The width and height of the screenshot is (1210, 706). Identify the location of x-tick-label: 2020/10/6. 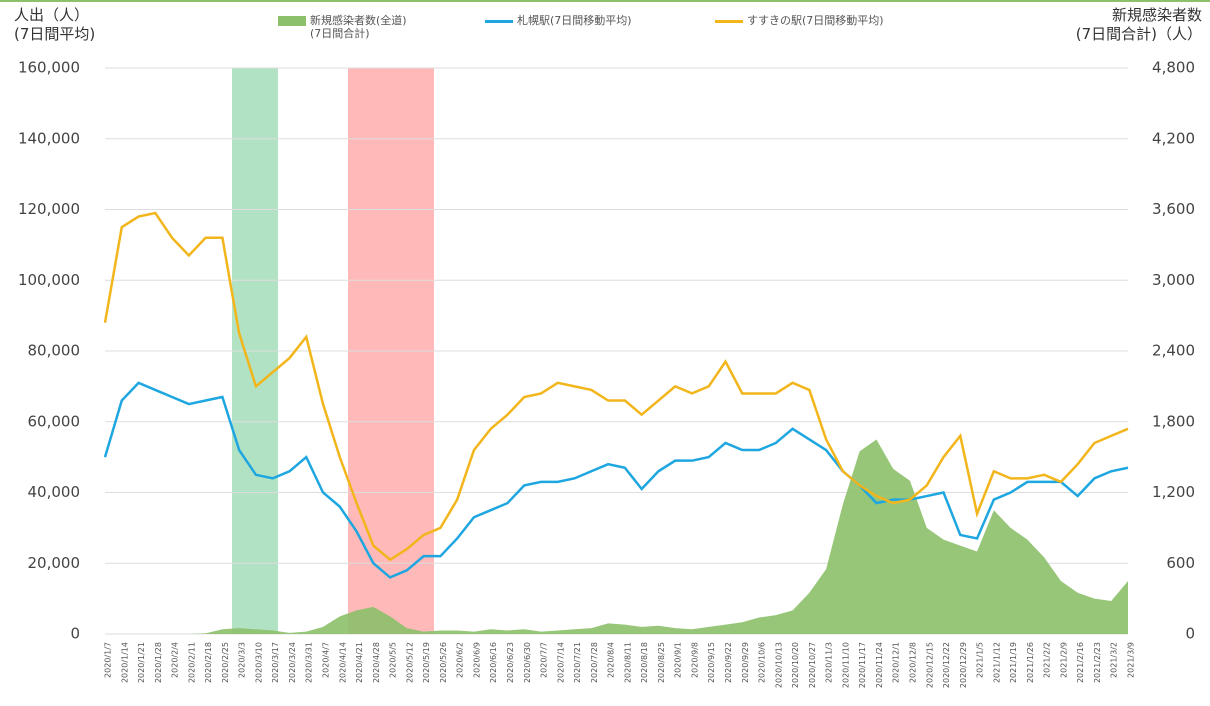
(762, 662).